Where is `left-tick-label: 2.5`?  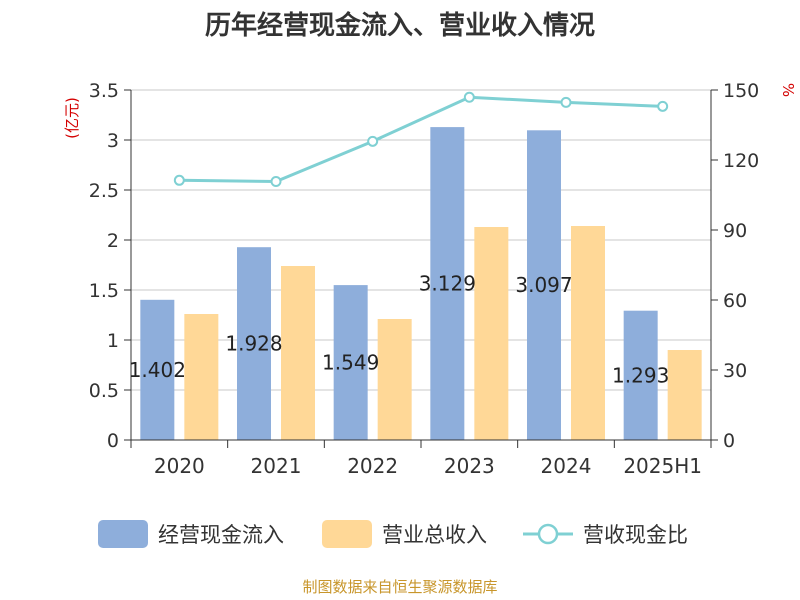
left-tick-label: 2.5 is located at coordinates (104, 191).